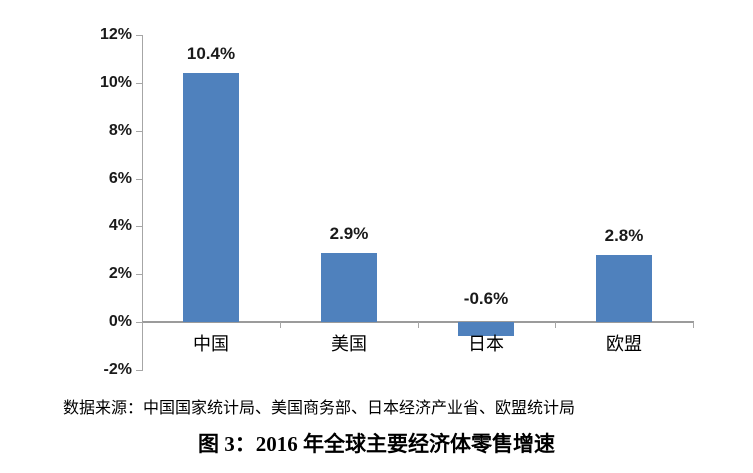 This screenshot has height=473, width=753. Describe the element at coordinates (115, 82) in the screenshot. I see `y-axis-tick-label: 10%` at that location.